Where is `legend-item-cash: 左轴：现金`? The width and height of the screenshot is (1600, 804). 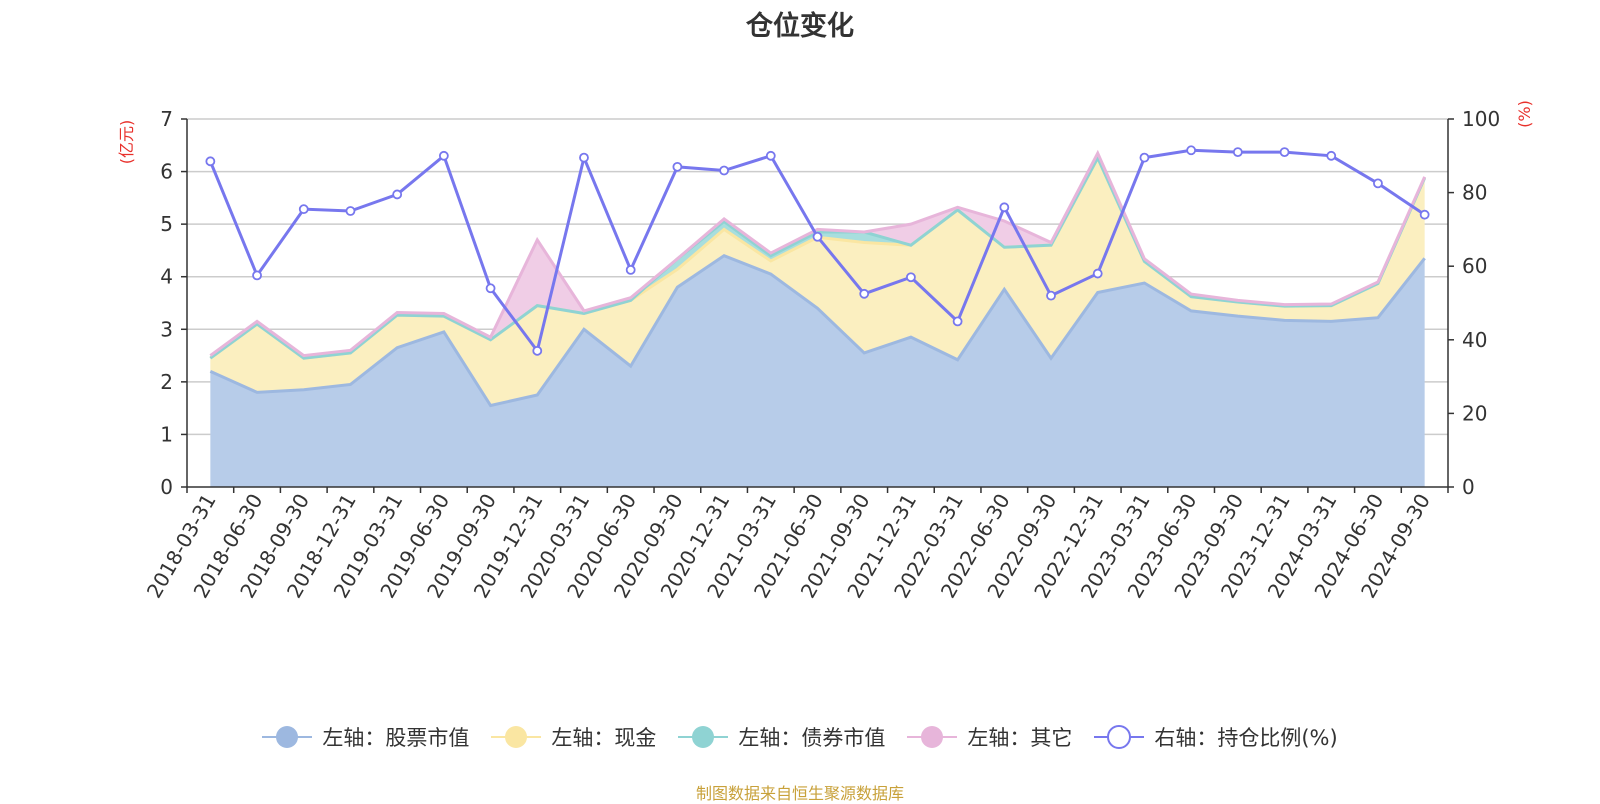 legend-item-cash: 左轴：现金 is located at coordinates (573, 737).